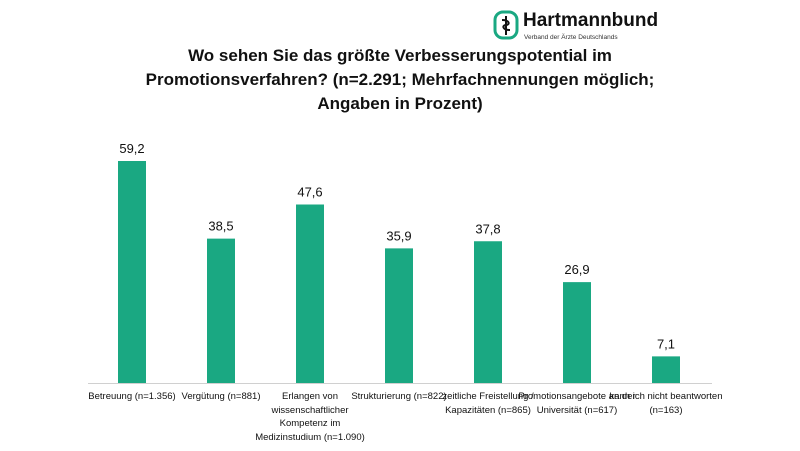  What do you see at coordinates (309, 192) in the screenshot?
I see `data-label: 47,6` at bounding box center [309, 192].